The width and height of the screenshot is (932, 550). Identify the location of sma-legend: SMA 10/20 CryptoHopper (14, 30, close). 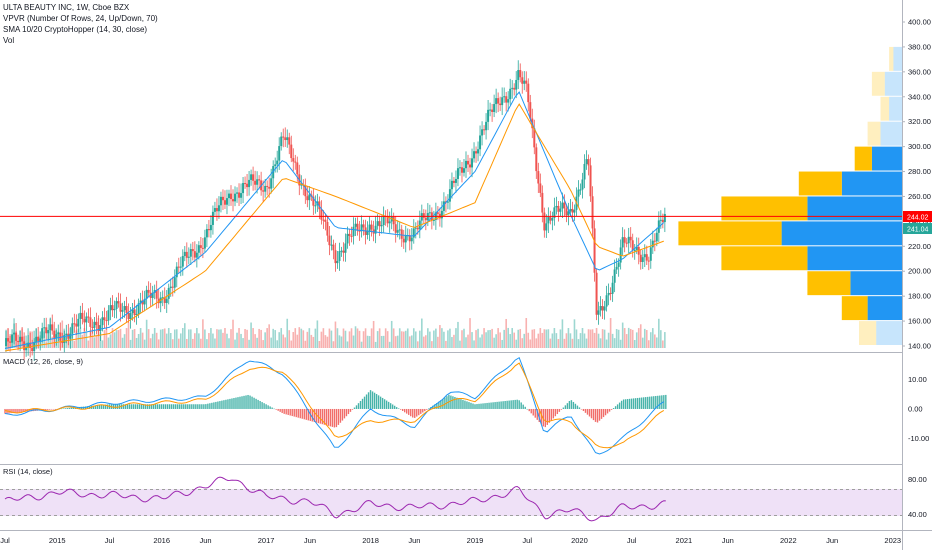
(75, 29).